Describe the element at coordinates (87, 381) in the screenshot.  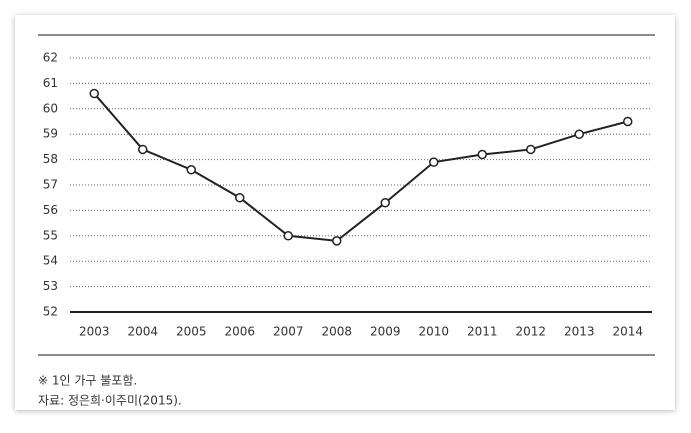
I see `note: ※ 1인 가구 불포함.` at that location.